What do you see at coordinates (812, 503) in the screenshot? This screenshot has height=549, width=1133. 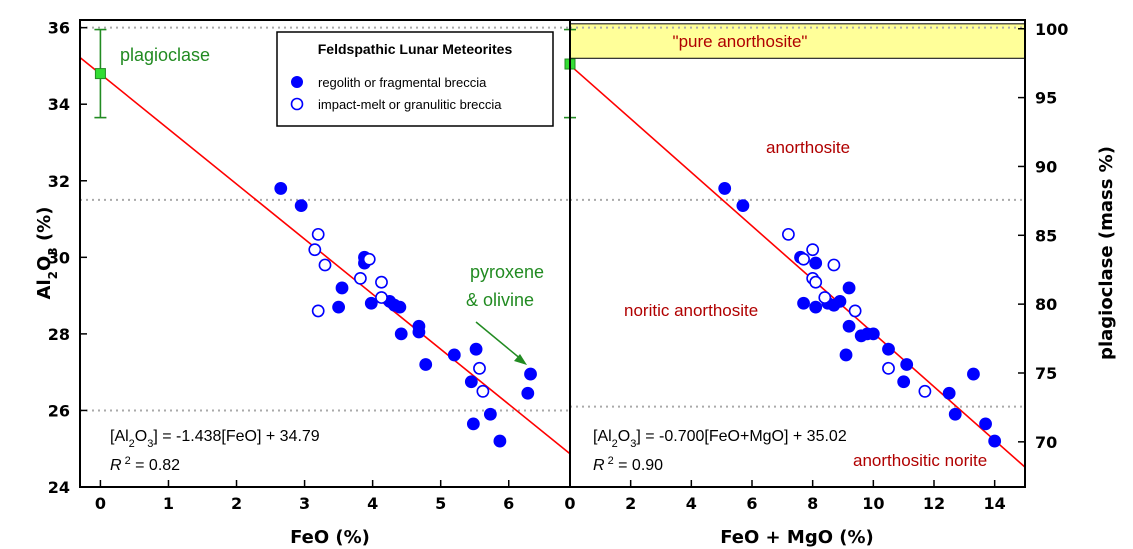 I see `x-tick-label: 8` at bounding box center [812, 503].